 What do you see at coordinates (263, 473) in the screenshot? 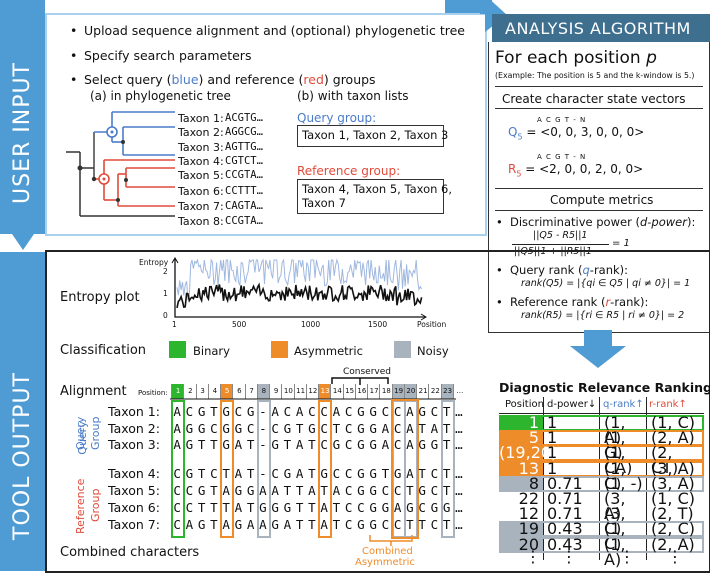
I see `alignment-char: -` at bounding box center [263, 473].